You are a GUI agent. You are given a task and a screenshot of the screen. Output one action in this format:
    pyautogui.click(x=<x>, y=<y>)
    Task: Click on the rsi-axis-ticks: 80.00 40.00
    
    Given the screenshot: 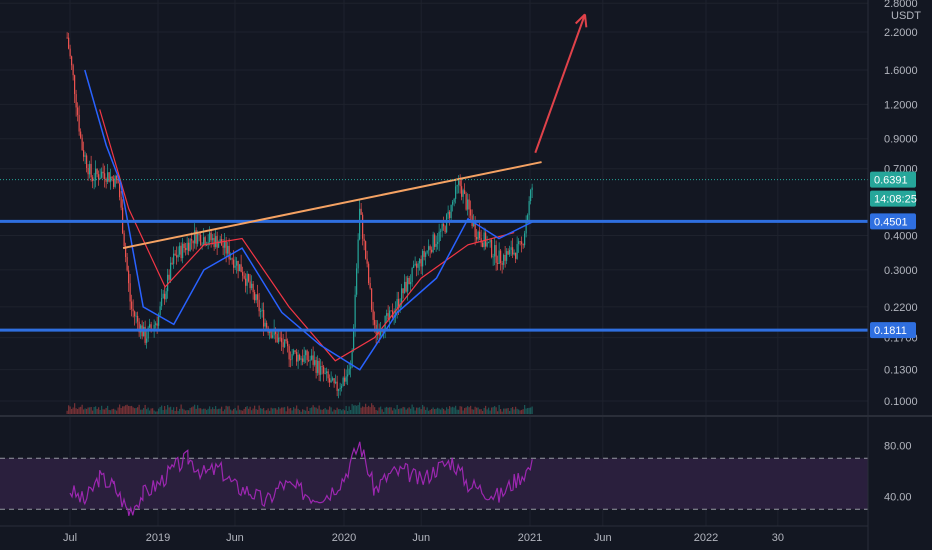 What is the action you would take?
    pyautogui.click(x=898, y=472)
    